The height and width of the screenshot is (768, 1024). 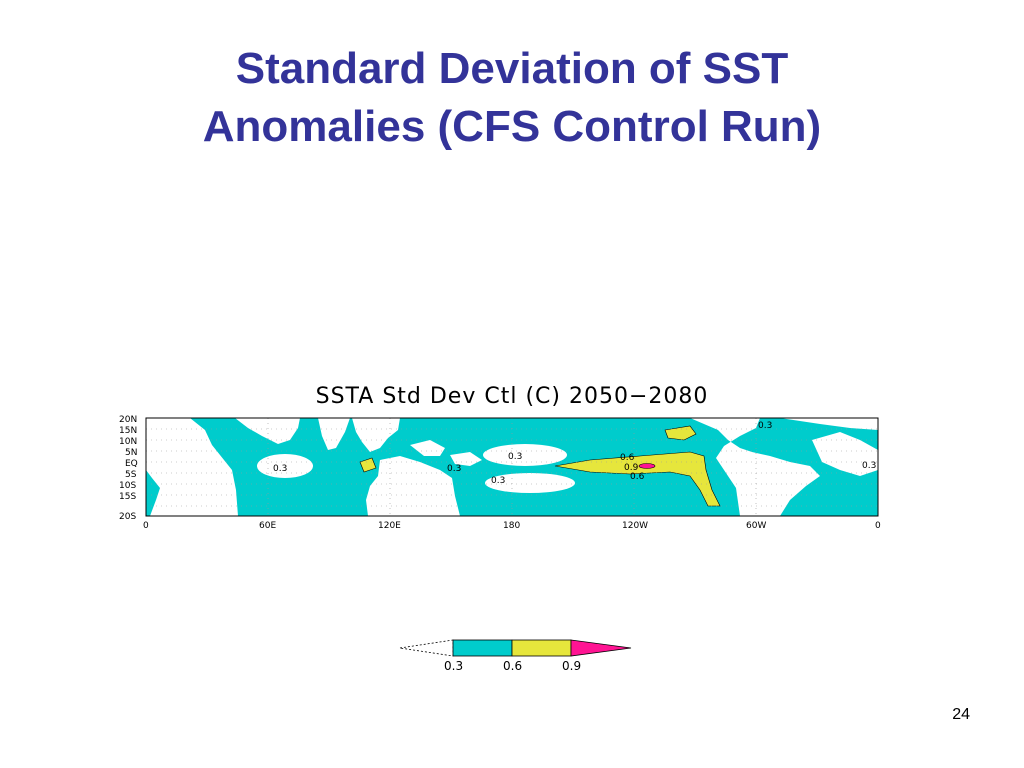 What do you see at coordinates (512, 68) in the screenshot?
I see `slide-title-line-1: Standard Deviation of SST` at bounding box center [512, 68].